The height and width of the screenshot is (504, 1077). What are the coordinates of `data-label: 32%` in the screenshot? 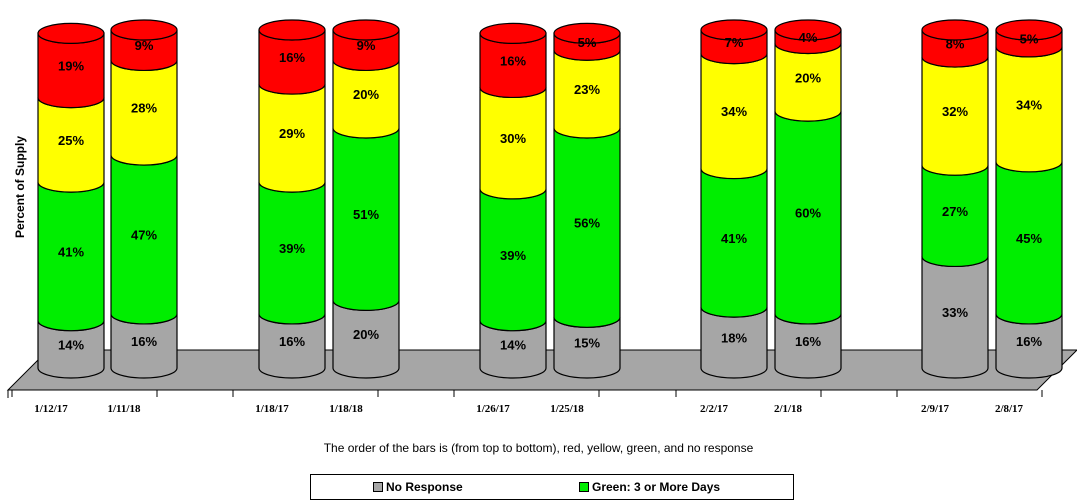 It's located at (955, 111).